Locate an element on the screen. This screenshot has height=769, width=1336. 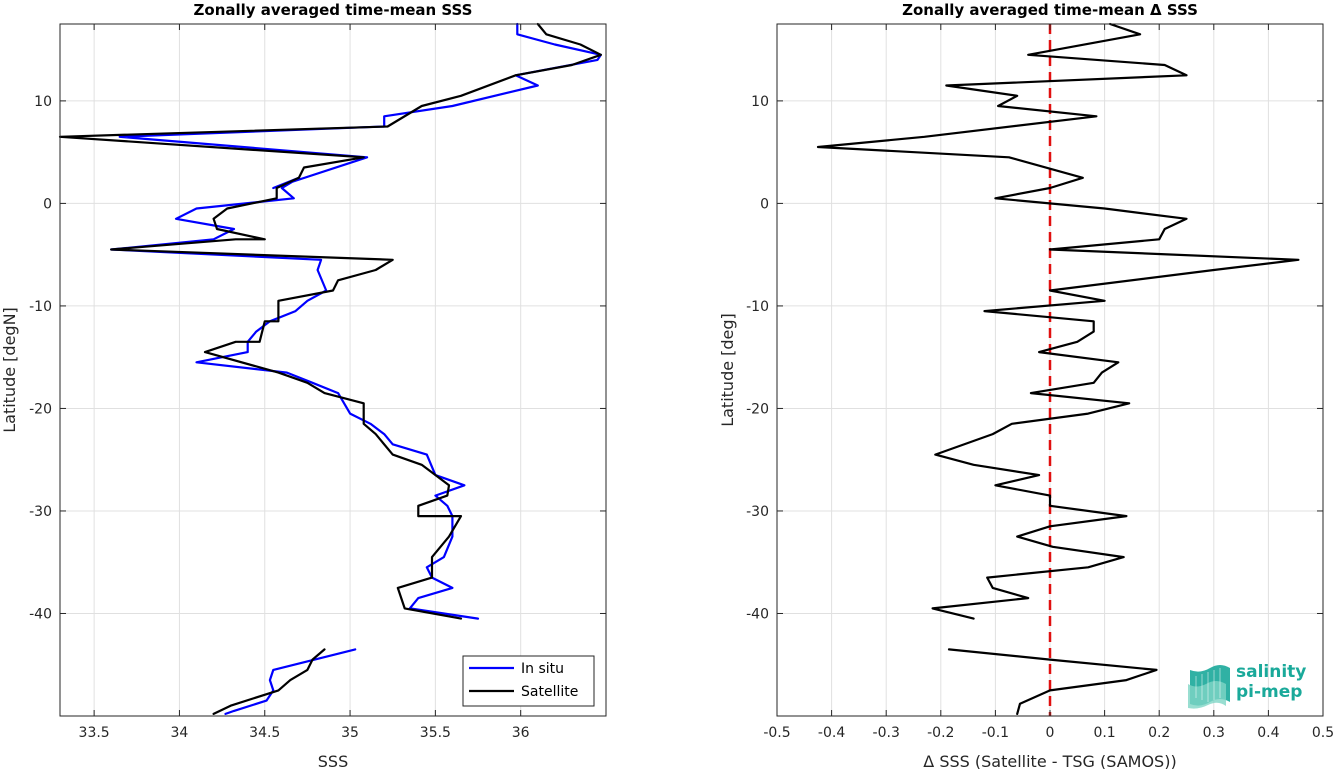
right-x-tick-label: -0.3 is located at coordinates (886, 733).